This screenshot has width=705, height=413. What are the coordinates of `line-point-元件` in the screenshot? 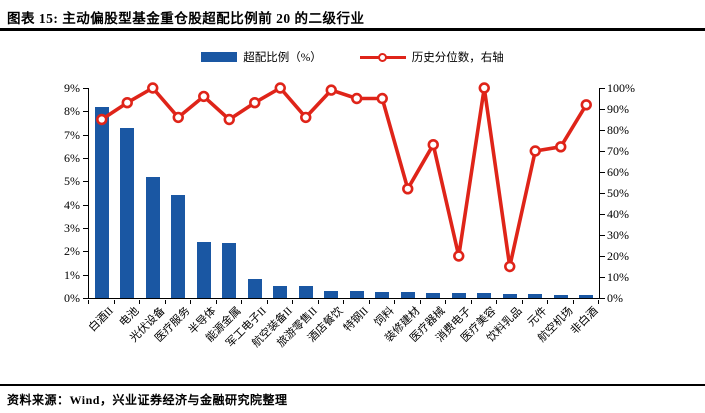 It's located at (535, 151).